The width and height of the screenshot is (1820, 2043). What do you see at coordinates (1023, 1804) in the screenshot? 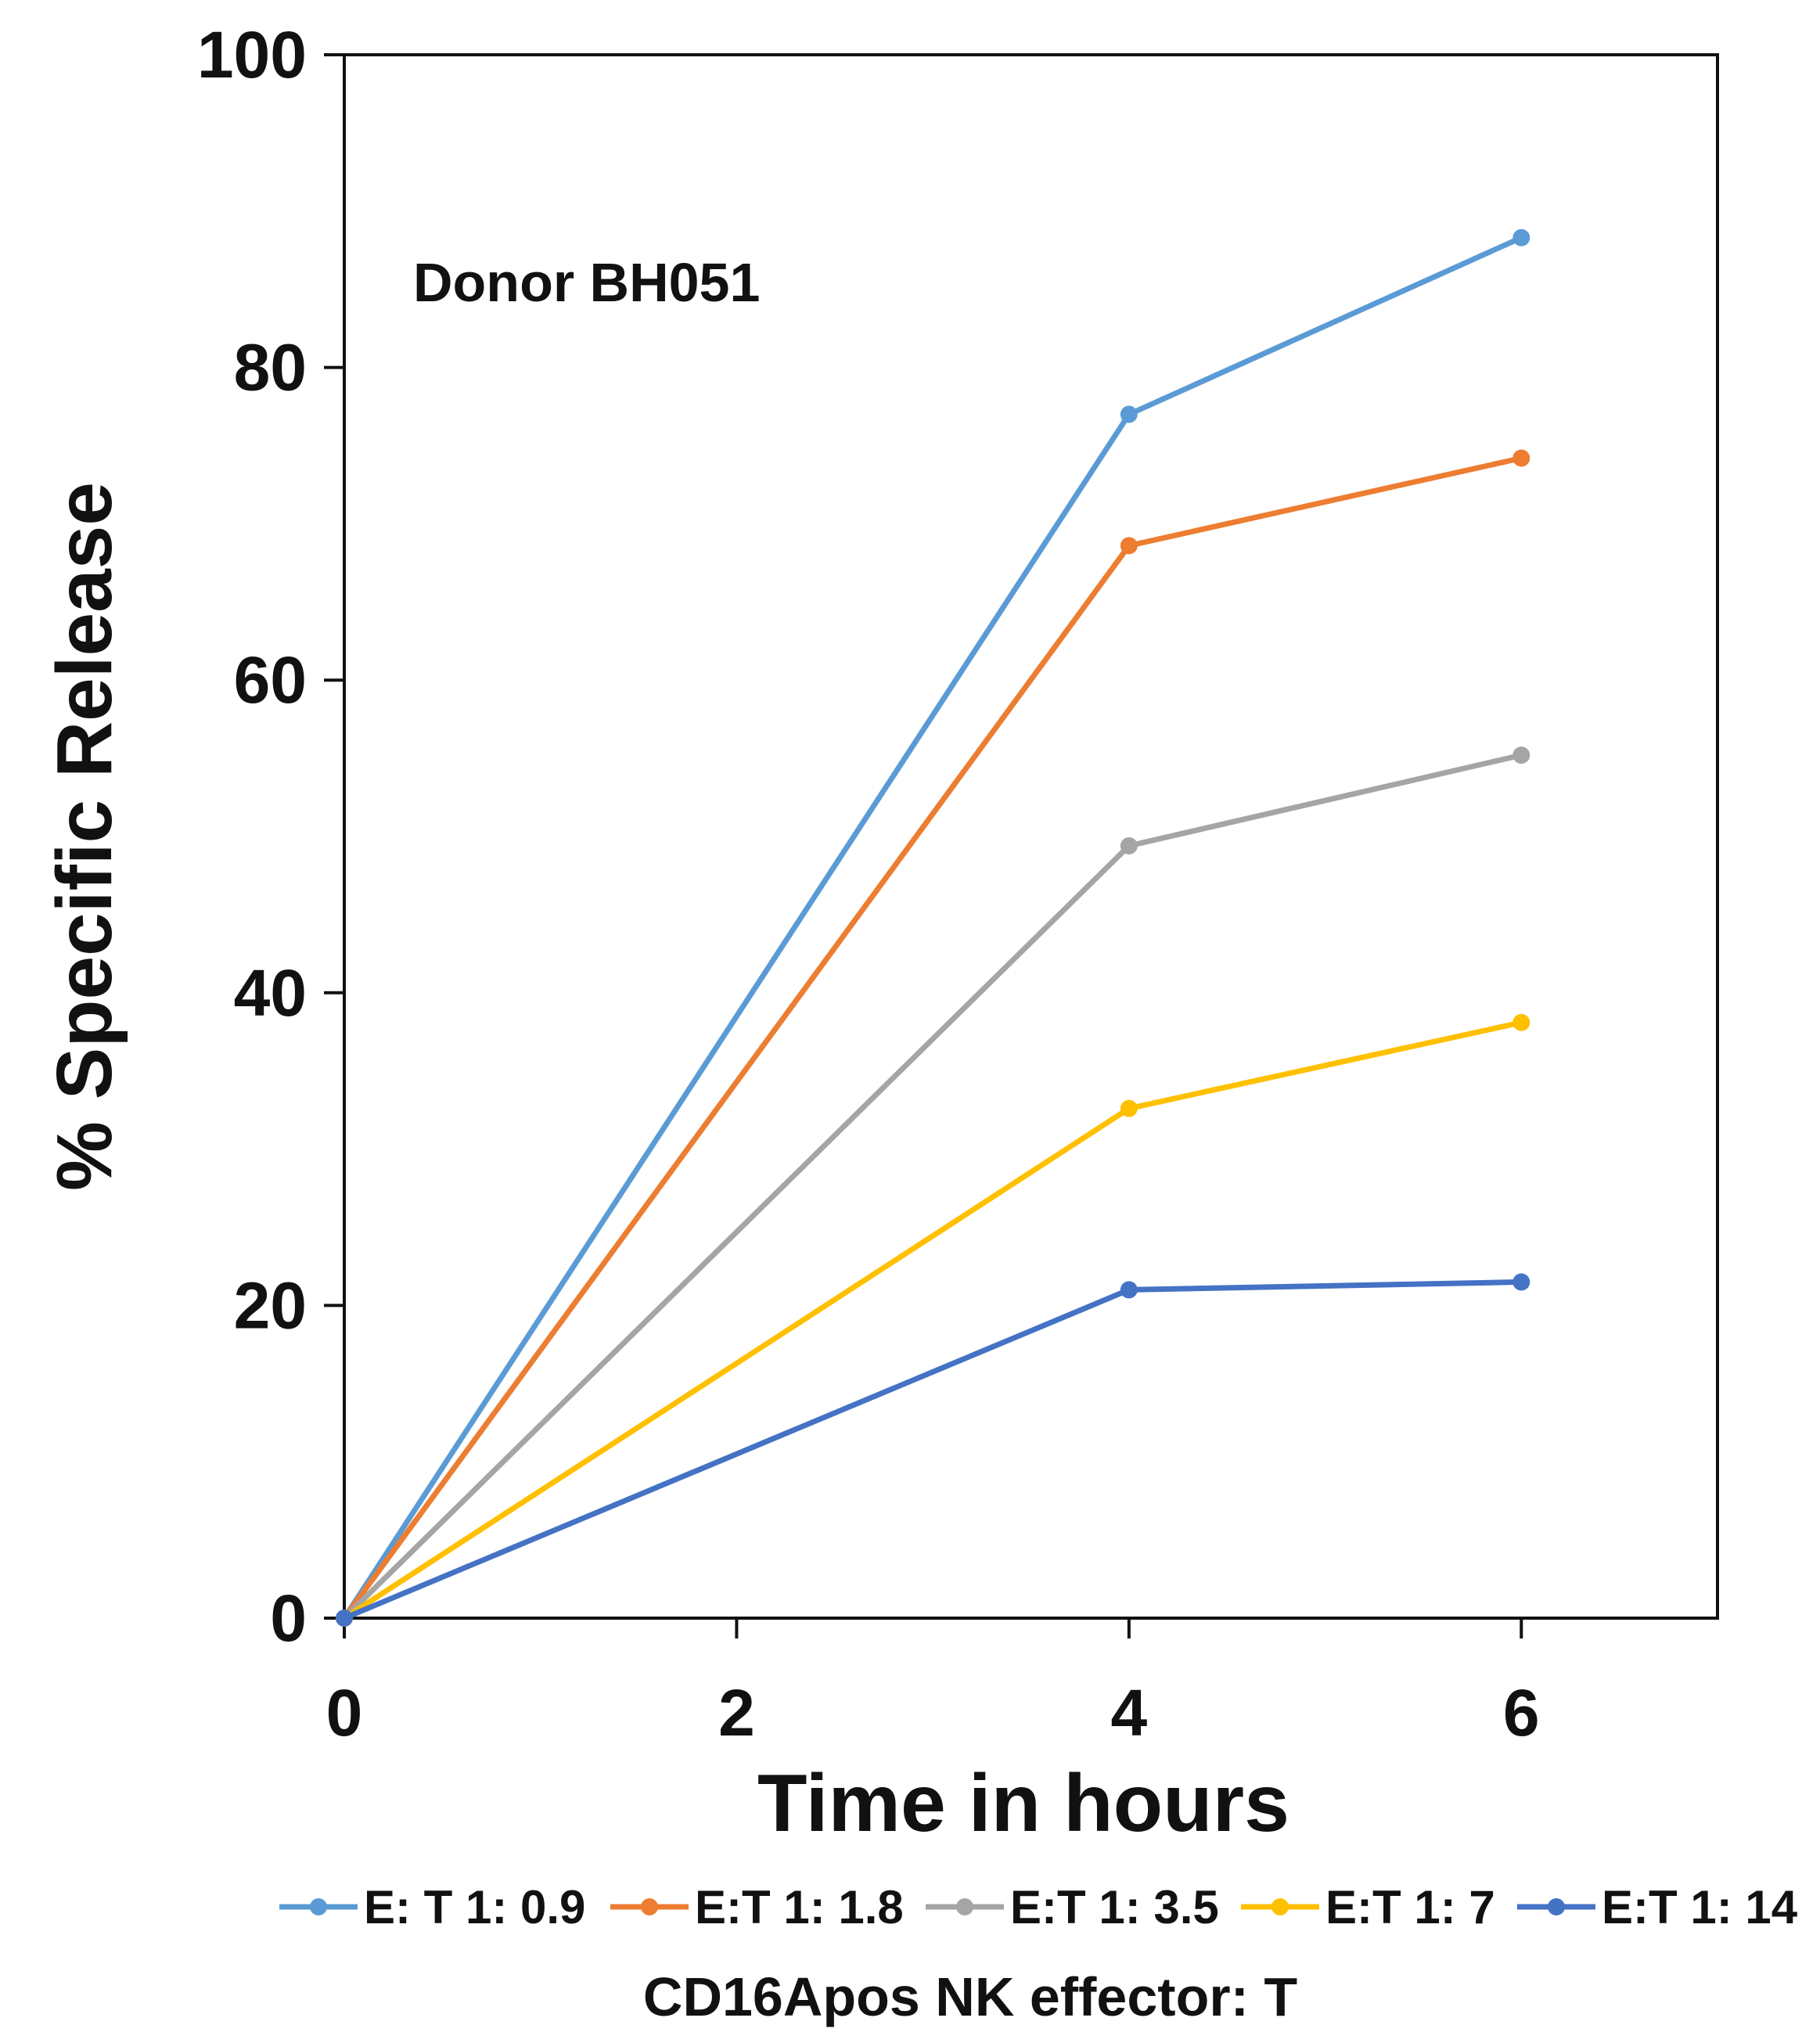
I see `x-axis-title: Time in hours` at bounding box center [1023, 1804].